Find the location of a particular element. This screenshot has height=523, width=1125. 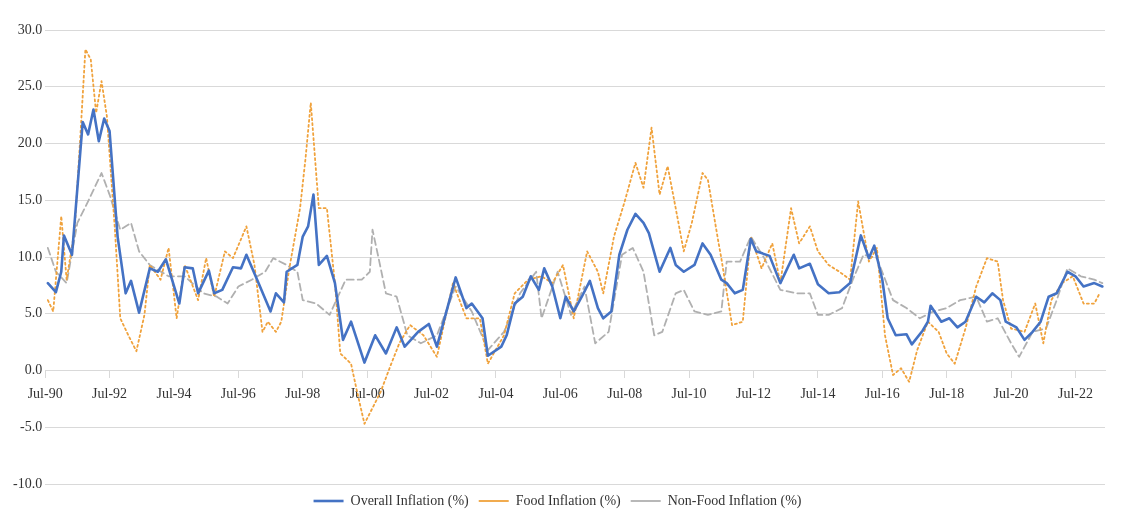

legend-label: Food Inflation (%) is located at coordinates (568, 500).